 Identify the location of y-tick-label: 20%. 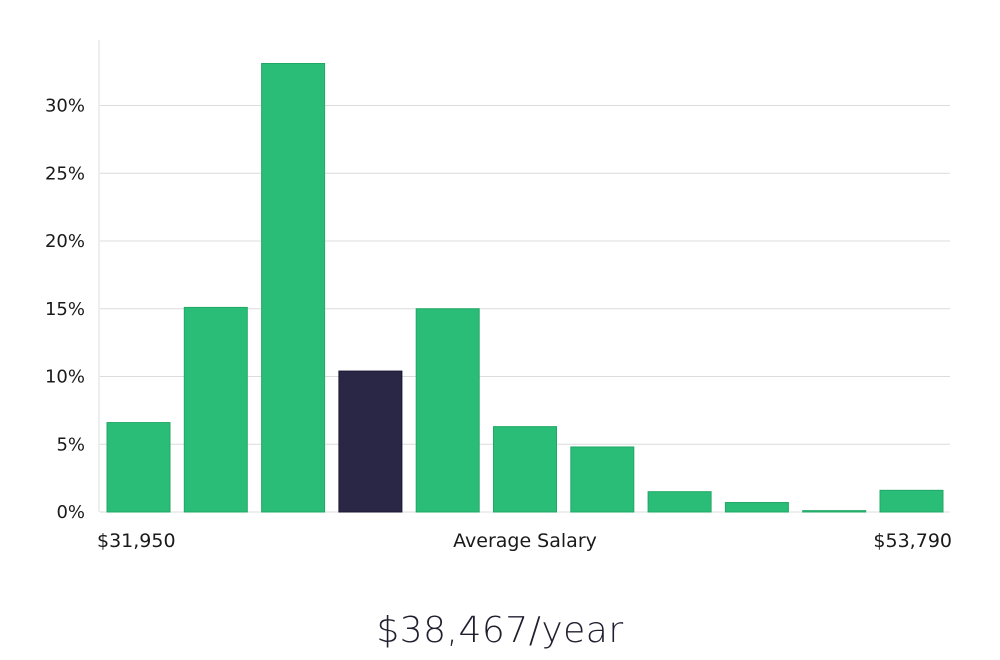
(65, 241).